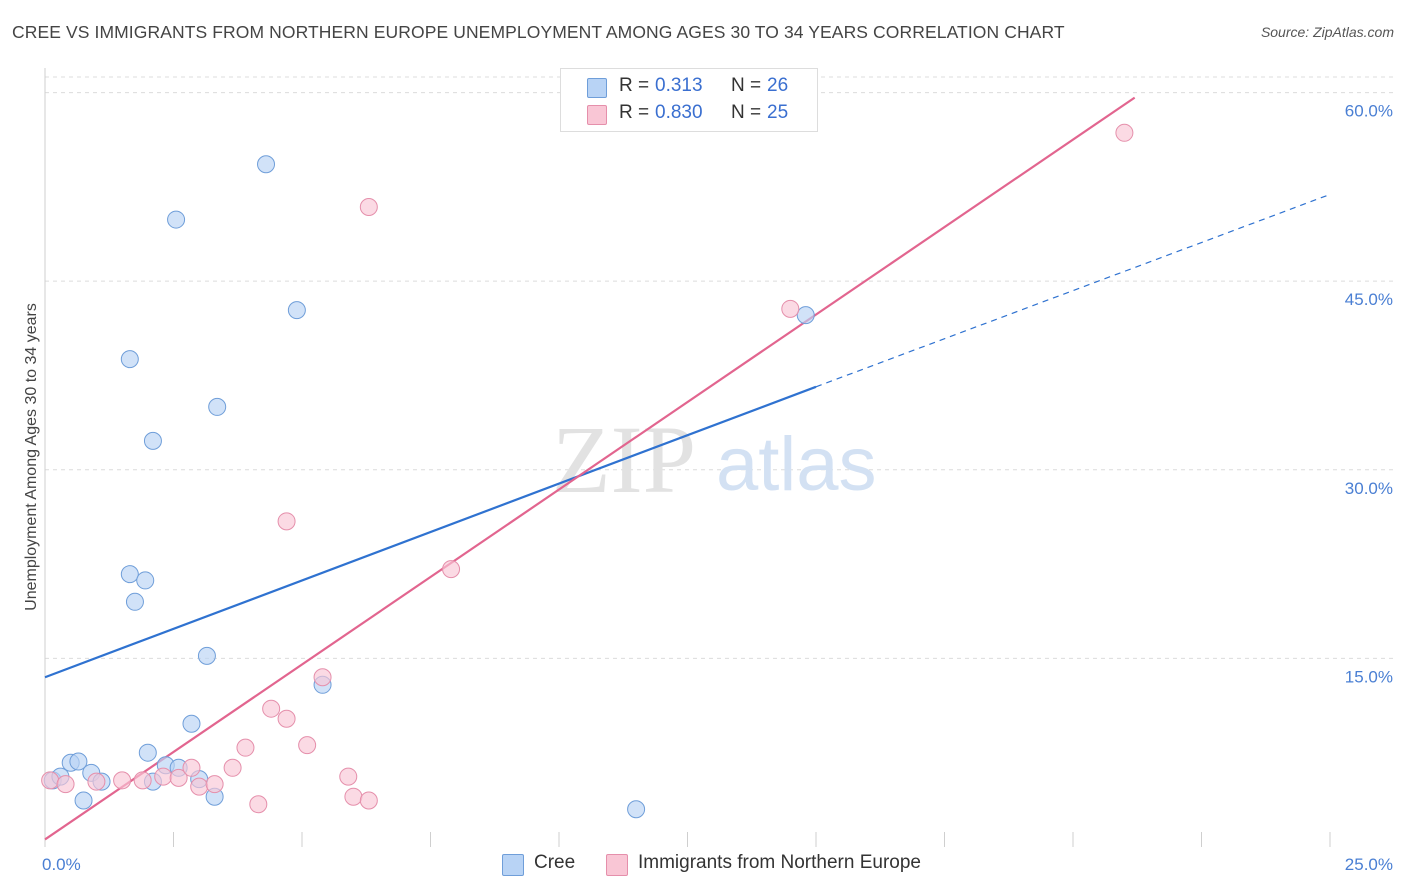  What do you see at coordinates (689, 100) in the screenshot?
I see `stats-legend: R = 0.313 N = 26 R = 0.830 N = 25` at bounding box center [689, 100].